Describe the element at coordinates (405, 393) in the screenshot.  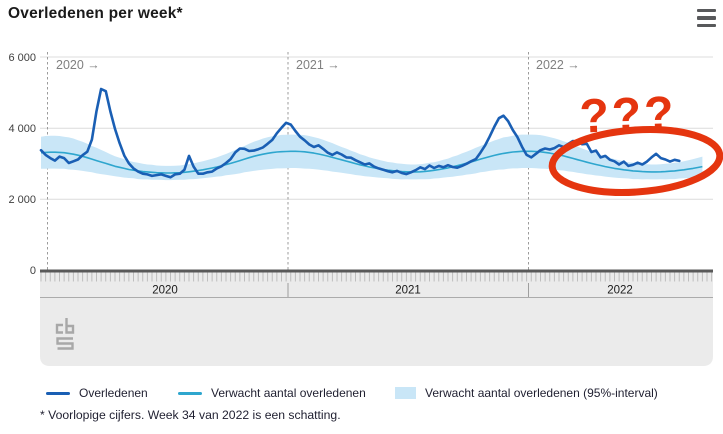
I see `band-swatch-icon` at that location.